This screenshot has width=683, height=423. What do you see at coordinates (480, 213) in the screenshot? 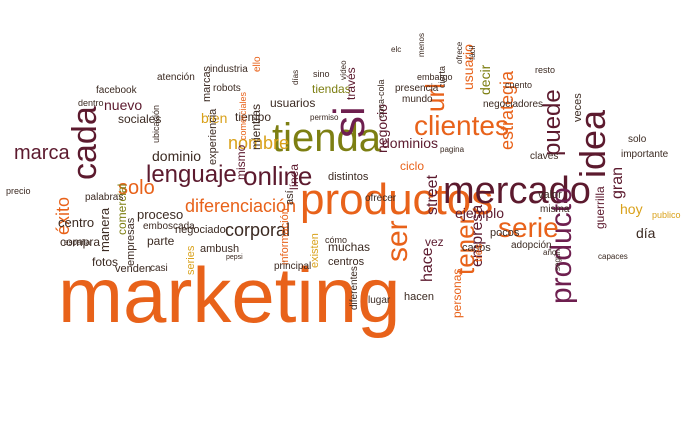
I see `word: ejemplo` at bounding box center [480, 213].